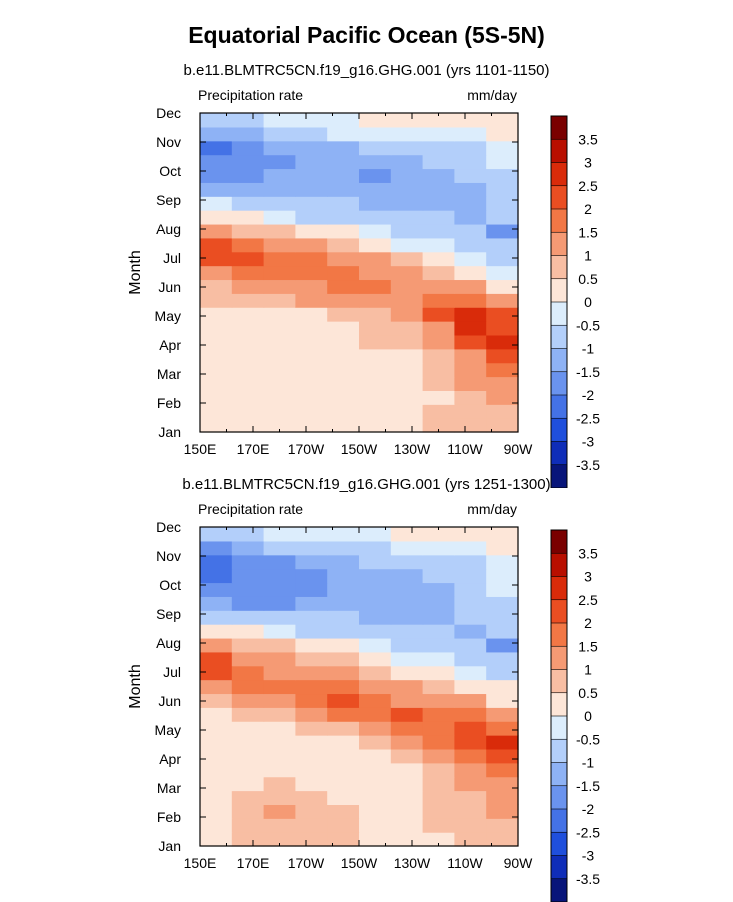 The image size is (733, 902). I want to click on x-tick-label: 130W, so click(412, 863).